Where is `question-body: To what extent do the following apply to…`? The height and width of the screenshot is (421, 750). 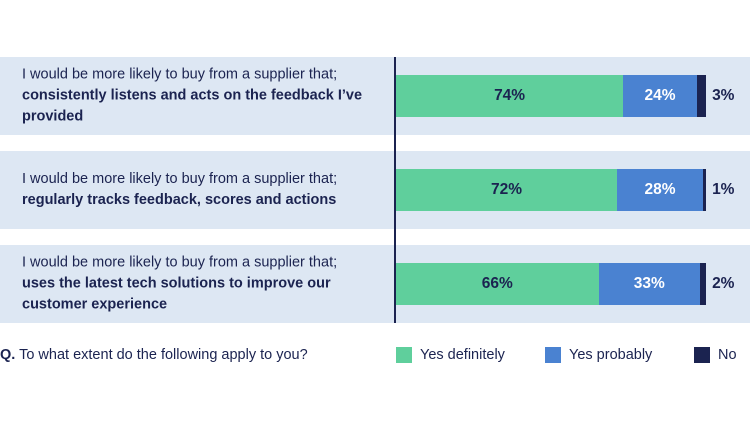
question-body: To what extent do the following apply to… is located at coordinates (163, 355).